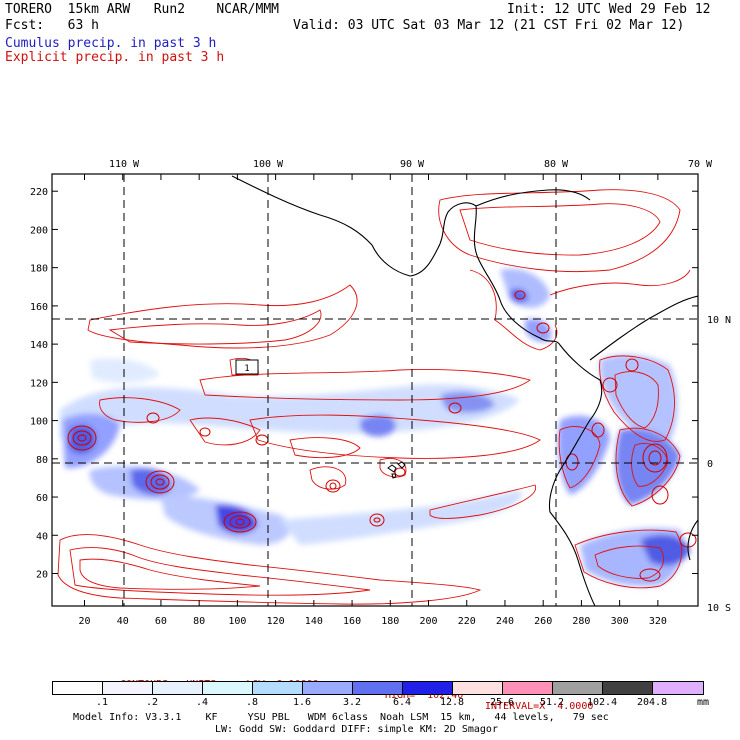  I want to click on lon-label-80w: 80 W, so click(556, 164).